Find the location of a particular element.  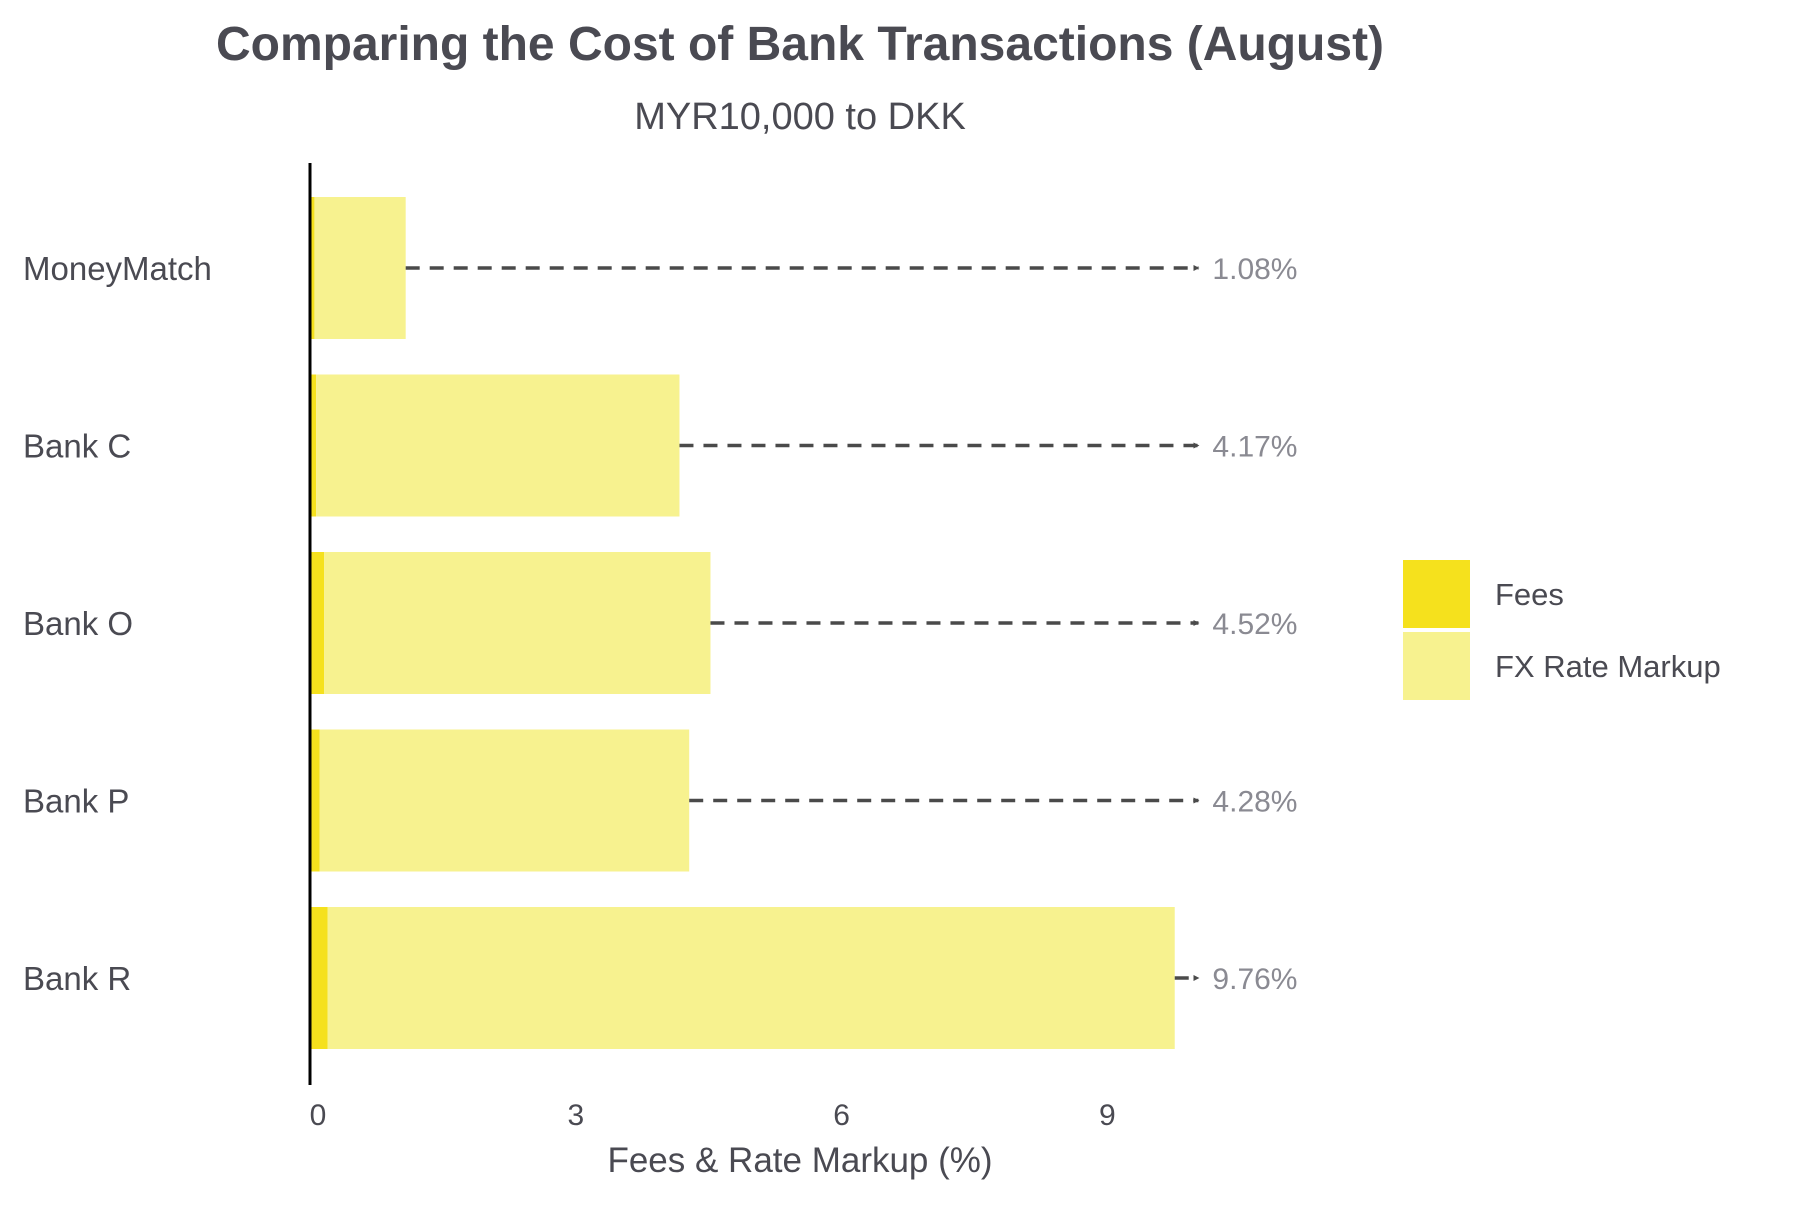

bar-fees-bank-c is located at coordinates (313, 445).